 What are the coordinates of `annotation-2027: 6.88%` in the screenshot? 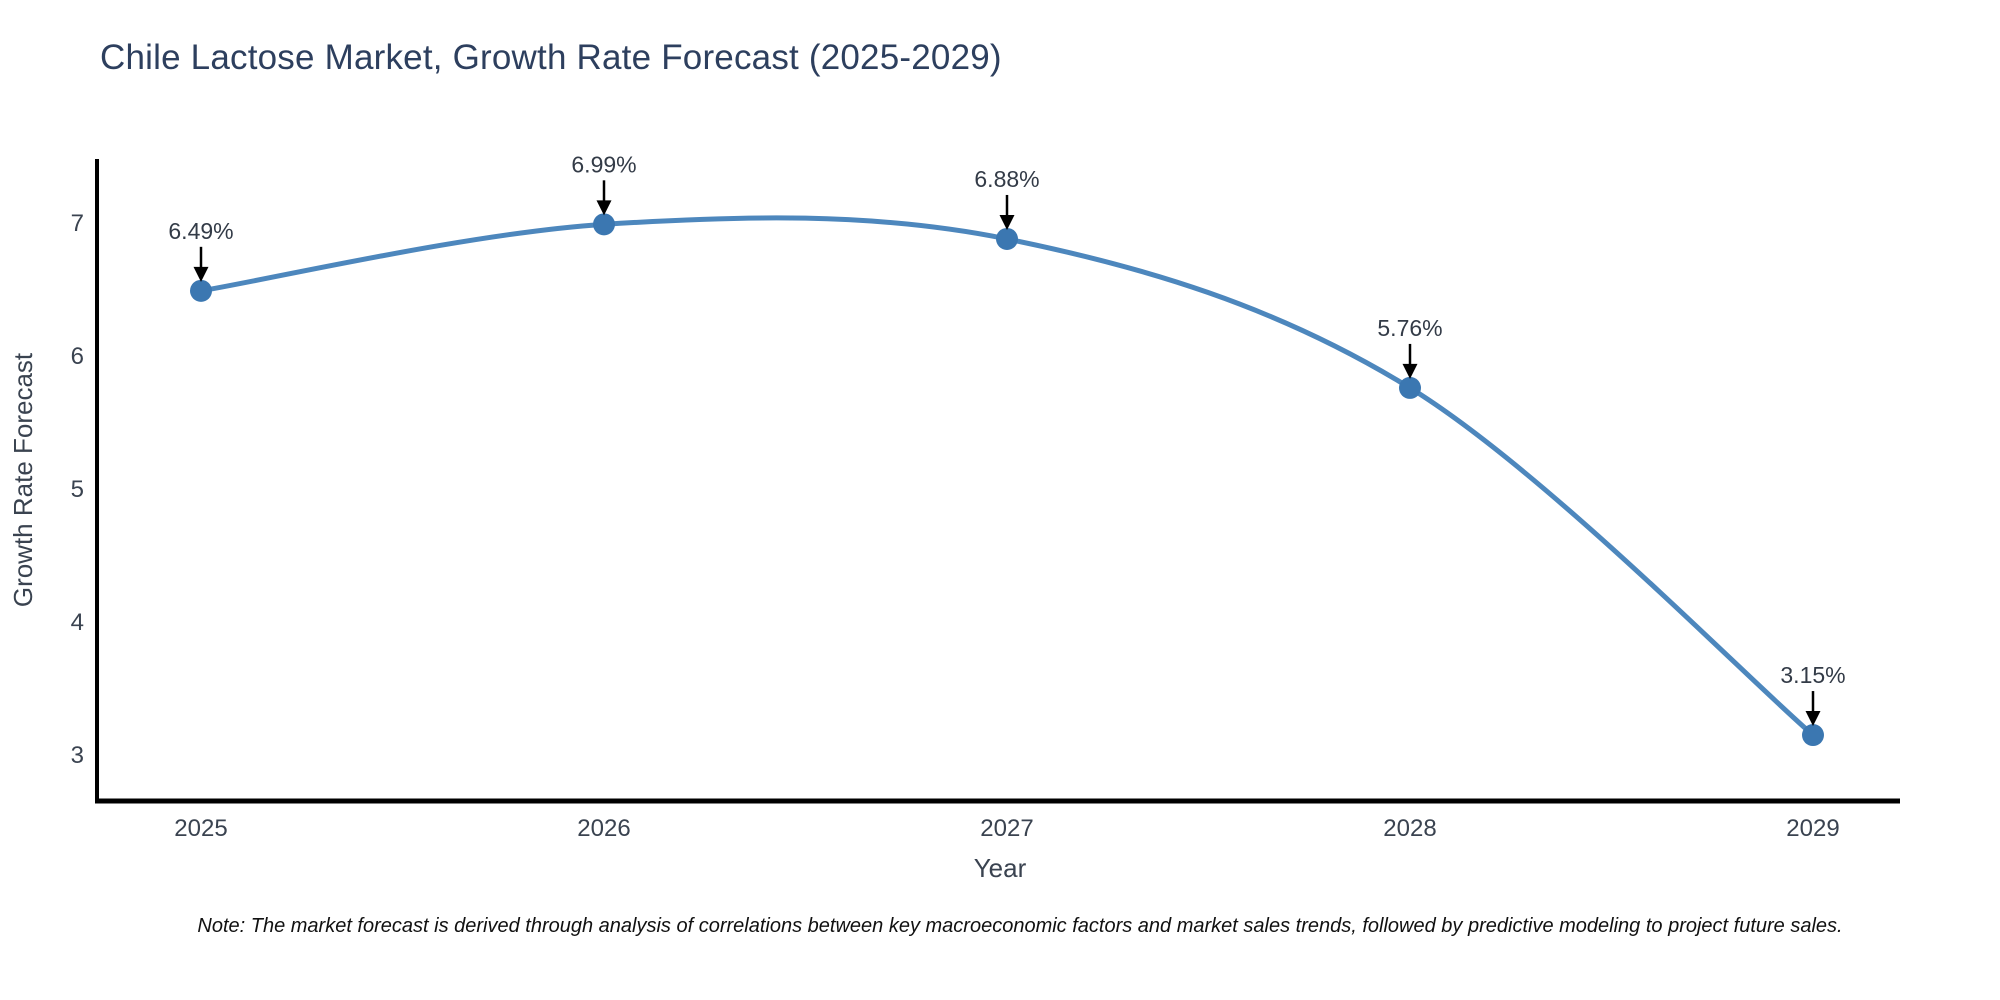 It's located at (1007, 198).